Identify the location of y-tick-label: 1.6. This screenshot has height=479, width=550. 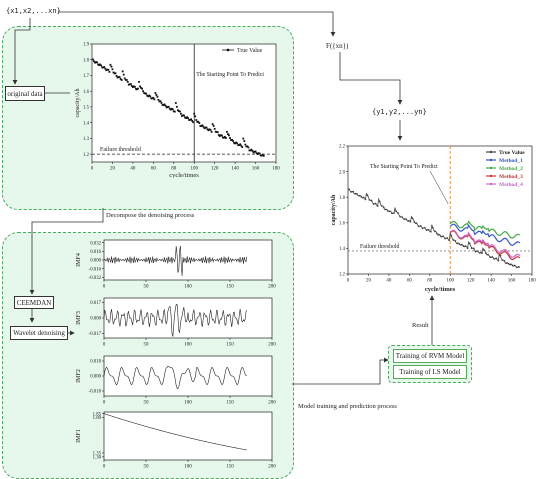
(86, 92).